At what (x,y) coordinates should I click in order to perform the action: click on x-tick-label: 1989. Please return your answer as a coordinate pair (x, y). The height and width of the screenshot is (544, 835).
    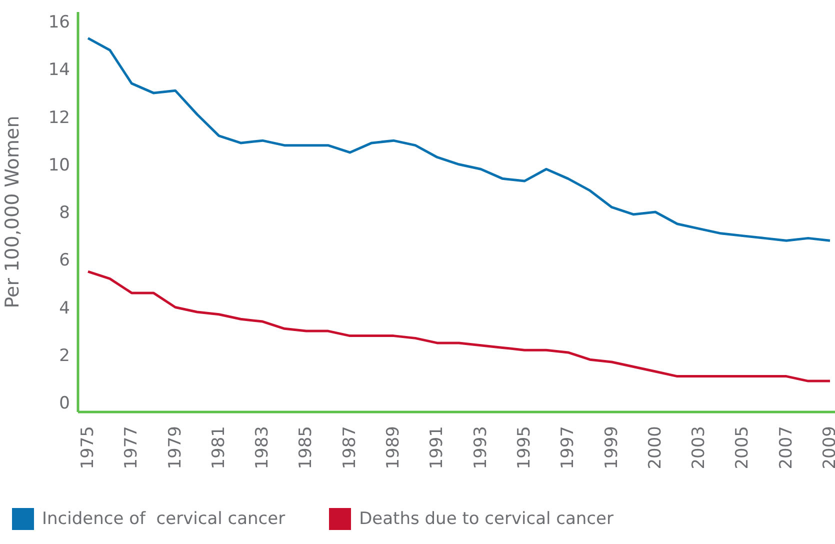
    Looking at the image, I should click on (394, 448).